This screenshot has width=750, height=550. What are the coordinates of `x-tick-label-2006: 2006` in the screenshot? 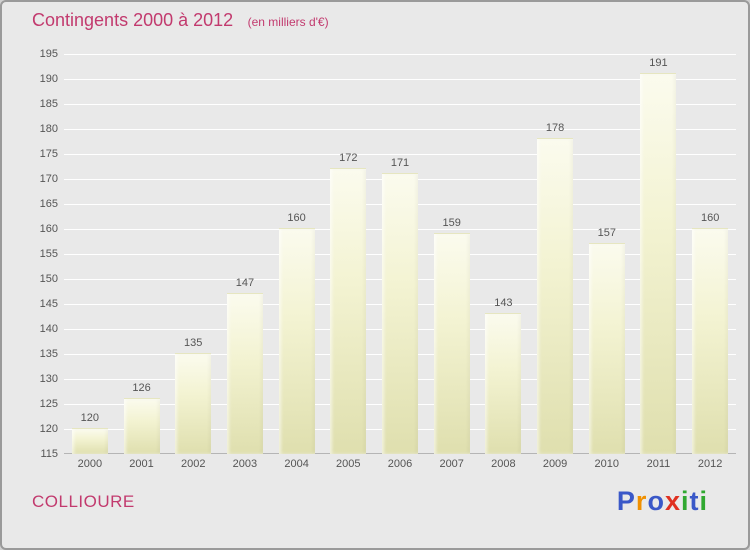 It's located at (400, 464).